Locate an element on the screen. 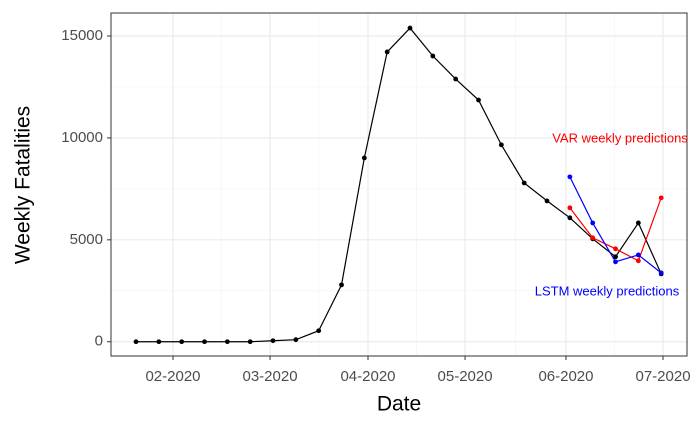 Image resolution: width=700 pixels, height=432 pixels. x-tick-label: 06-2020 is located at coordinates (565, 376).